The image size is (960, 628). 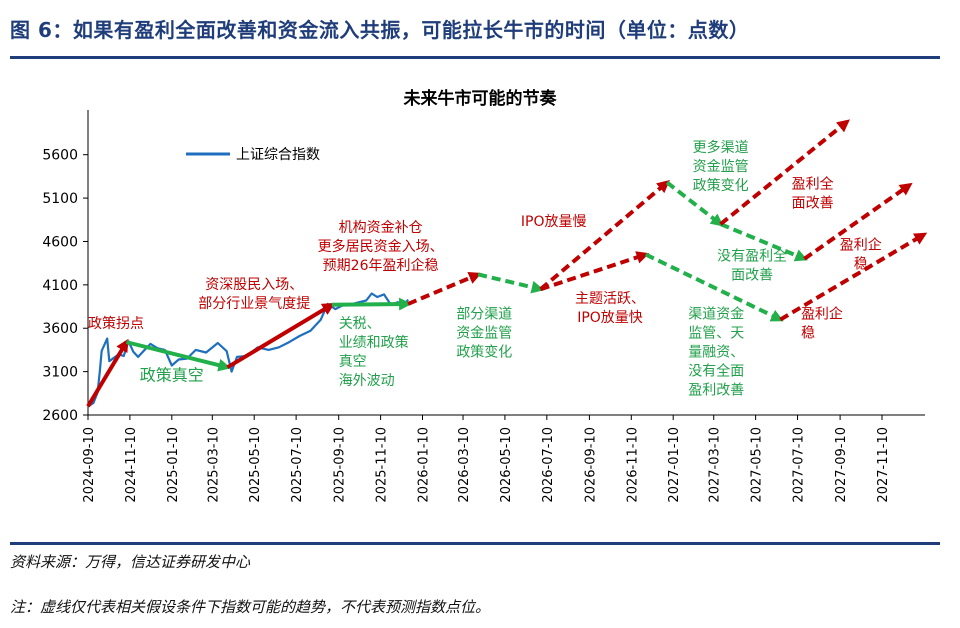 I want to click on x-tick-label: 2024-11-10, so click(x=131, y=465).